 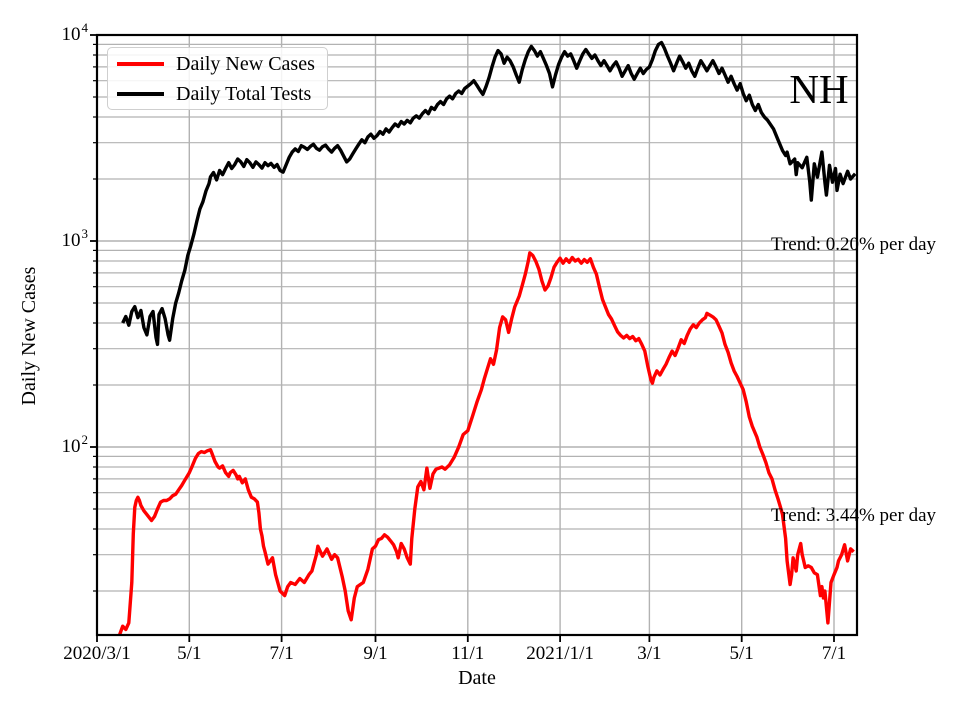 I want to click on x-tick-label: 2020/3/1, so click(x=97, y=653).